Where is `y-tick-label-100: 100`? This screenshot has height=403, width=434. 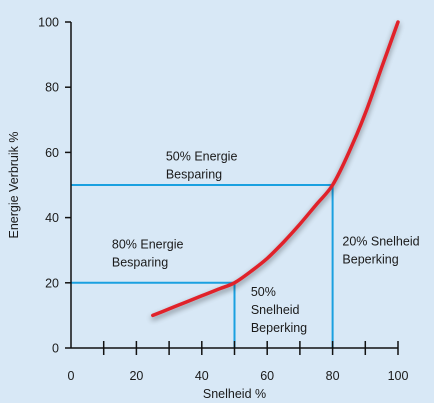
y-tick-label-100: 100 is located at coordinates (48, 23).